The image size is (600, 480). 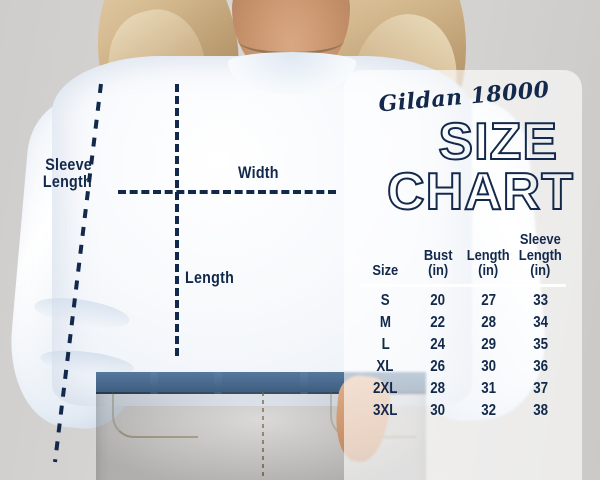 What do you see at coordinates (385, 271) in the screenshot?
I see `column-header-size: Size` at bounding box center [385, 271].